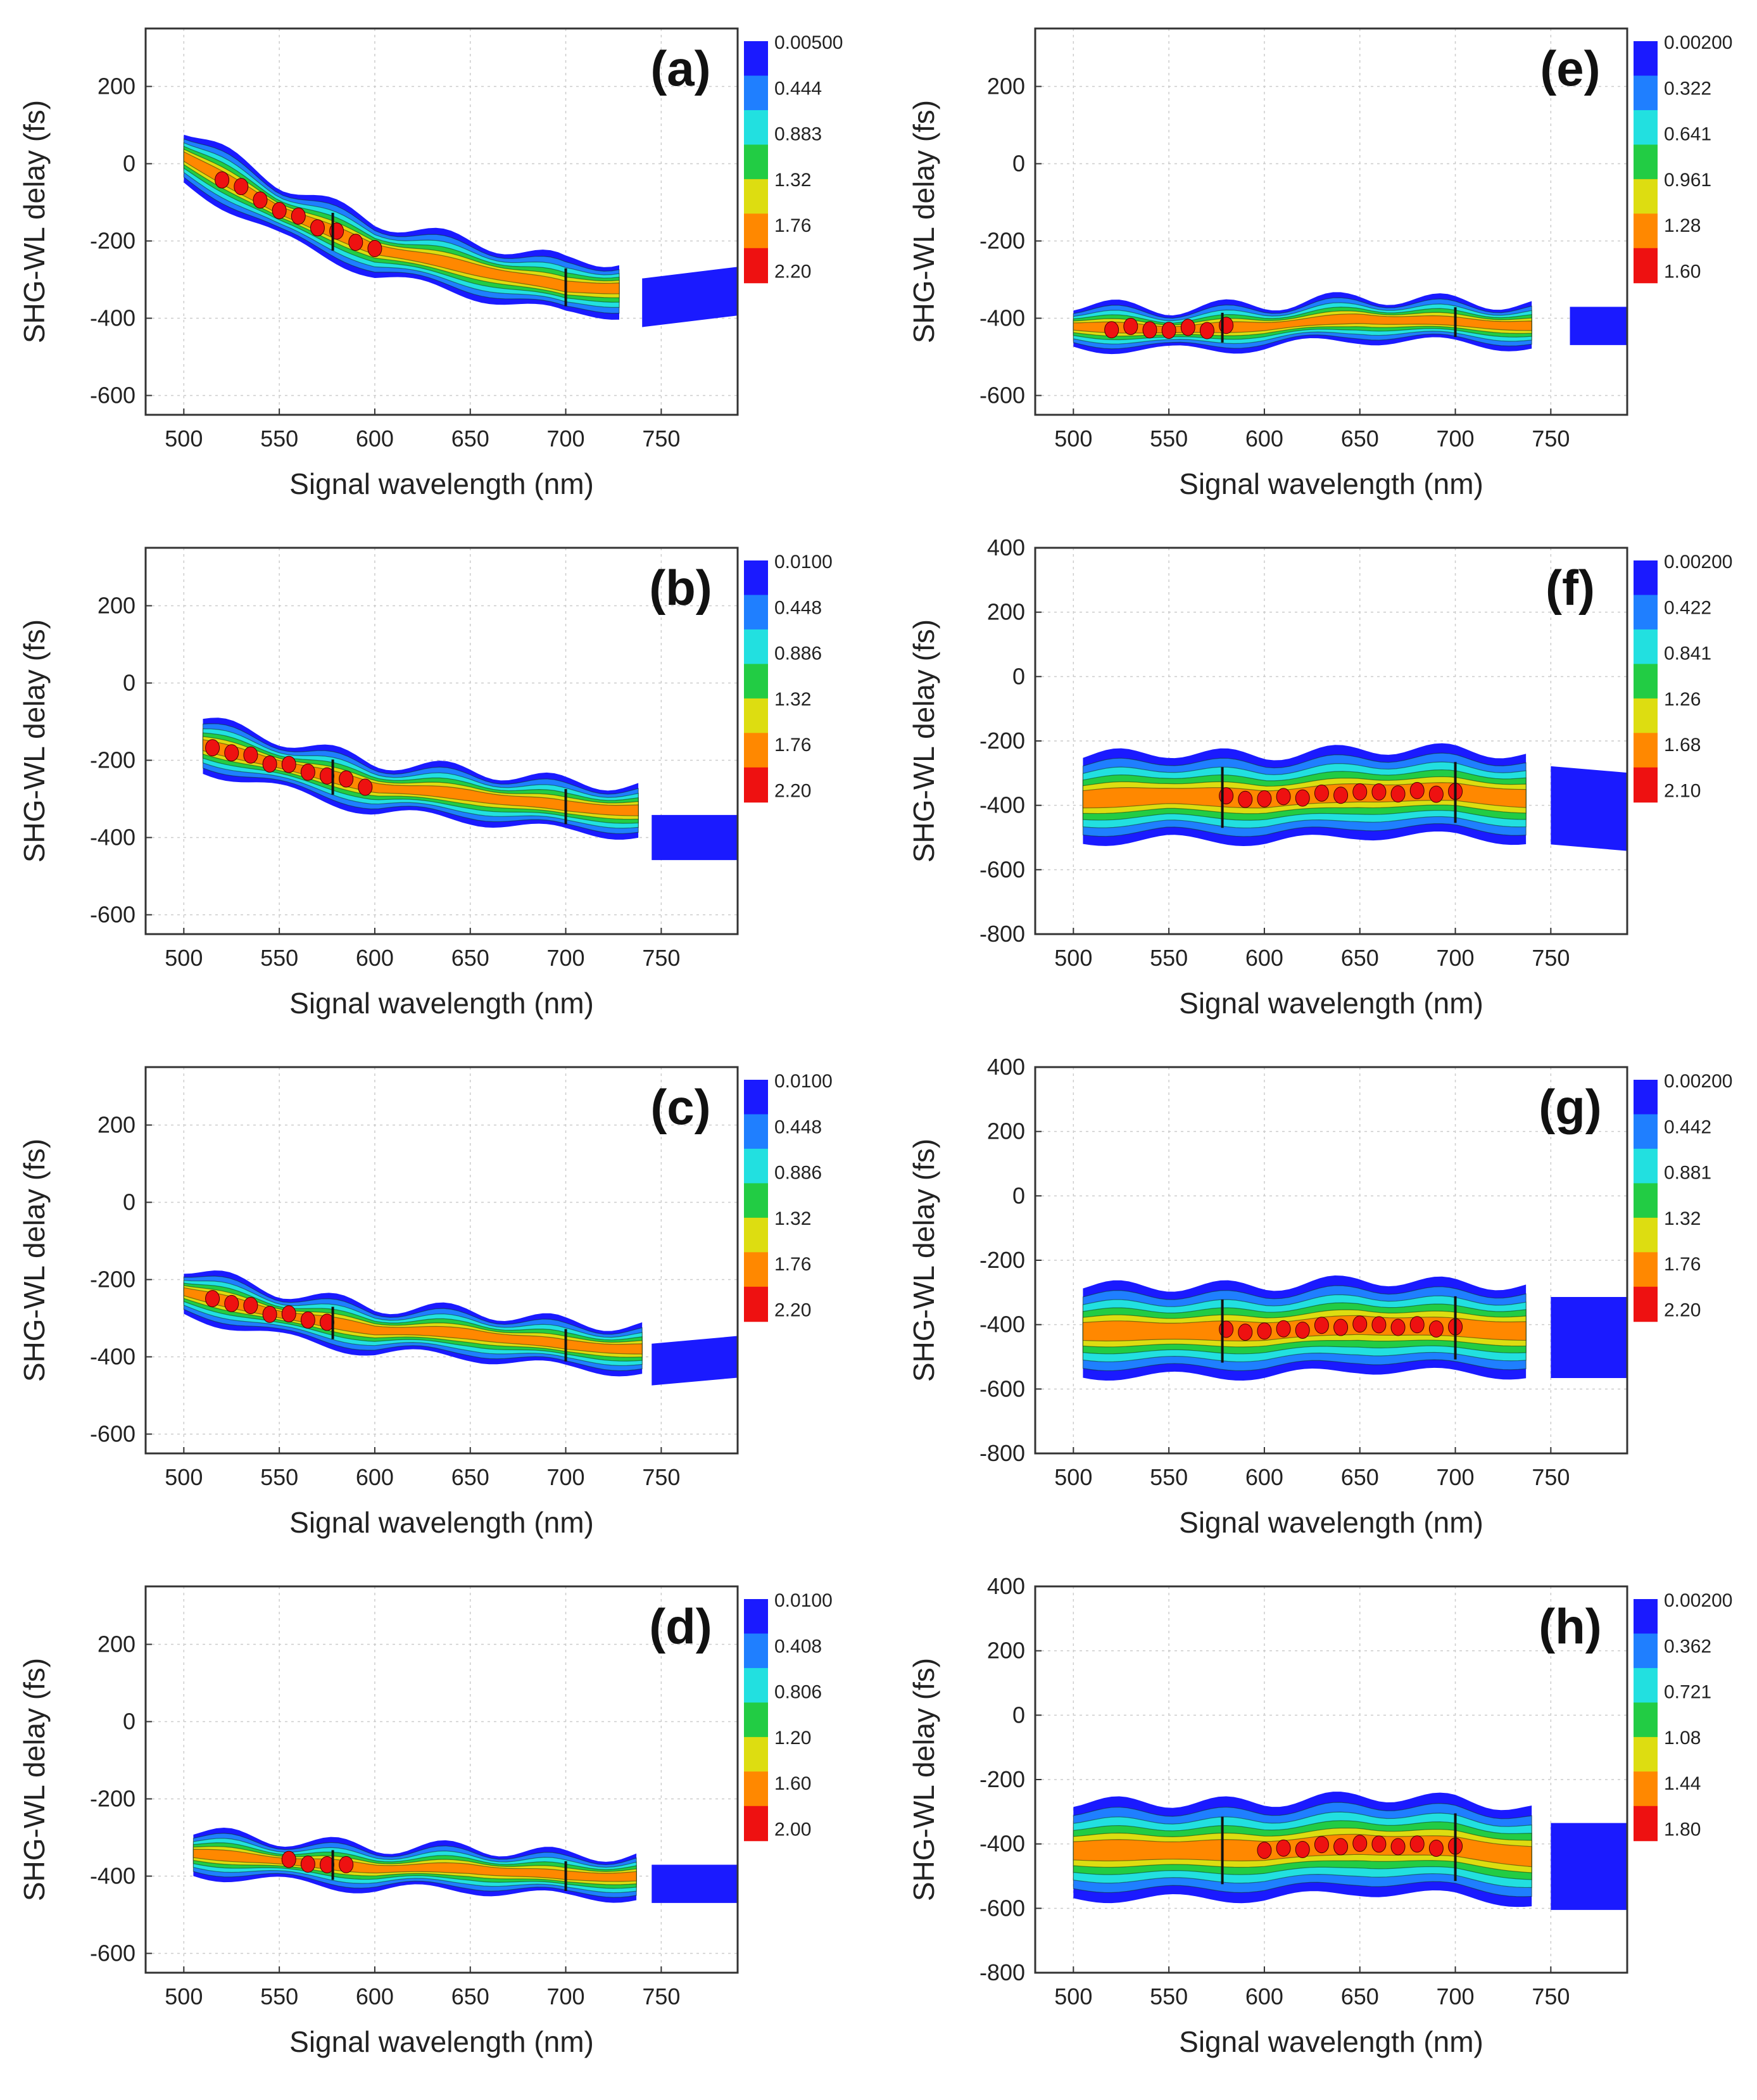  Describe the element at coordinates (1682, 790) in the screenshot. I see `colorbar-label: 2.10` at that location.